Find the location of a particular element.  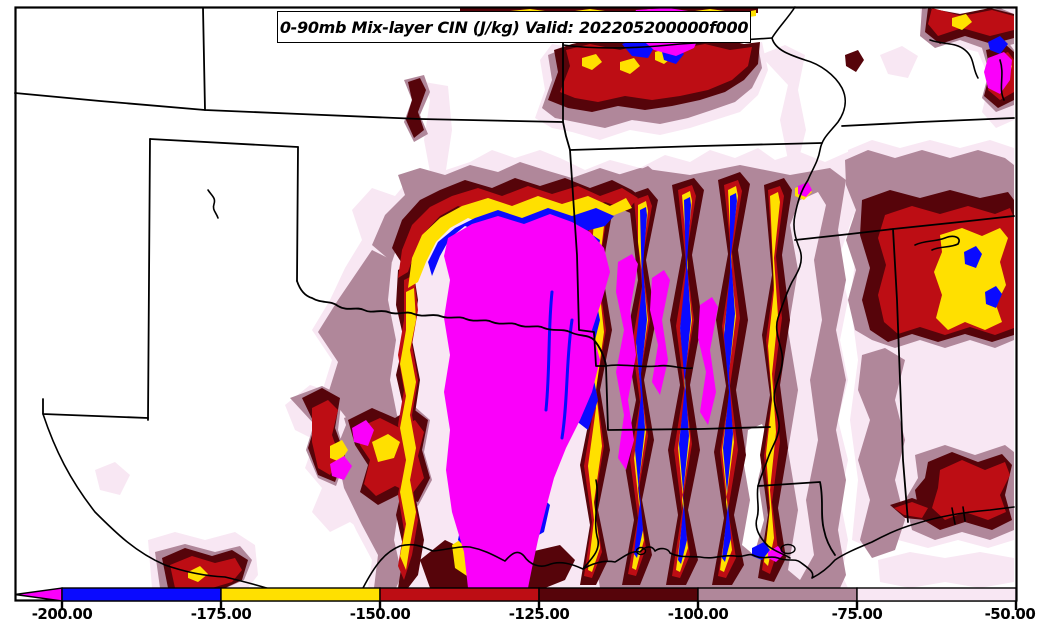

border-ks-mo is located at coordinates (566, 96).